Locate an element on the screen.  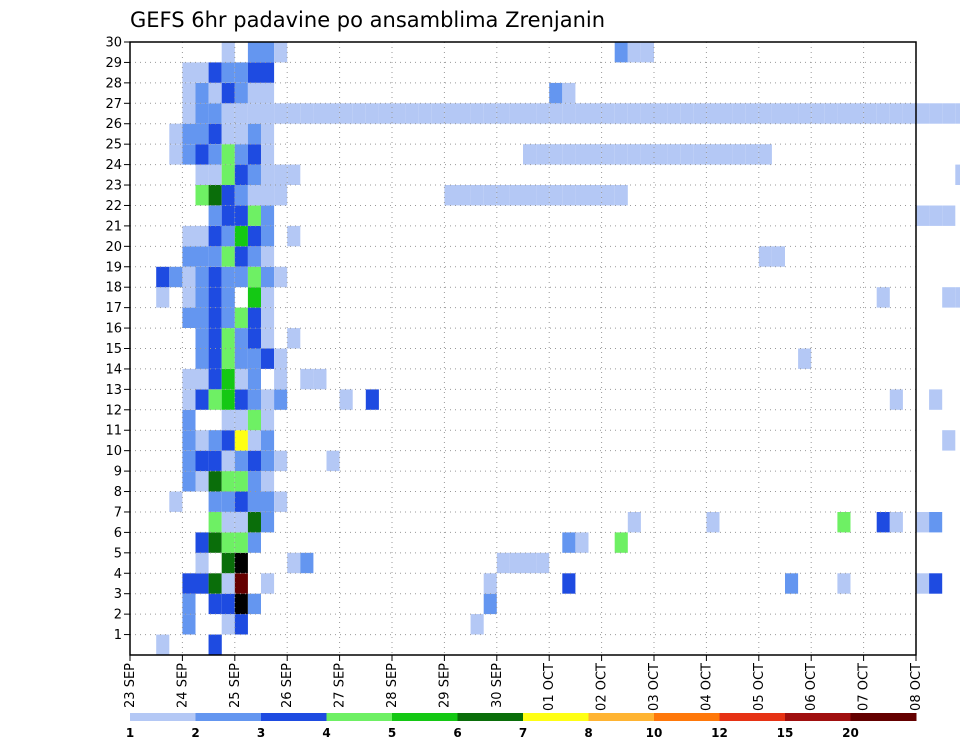
x-tick-label: 28 SEP is located at coordinates (392, 685).